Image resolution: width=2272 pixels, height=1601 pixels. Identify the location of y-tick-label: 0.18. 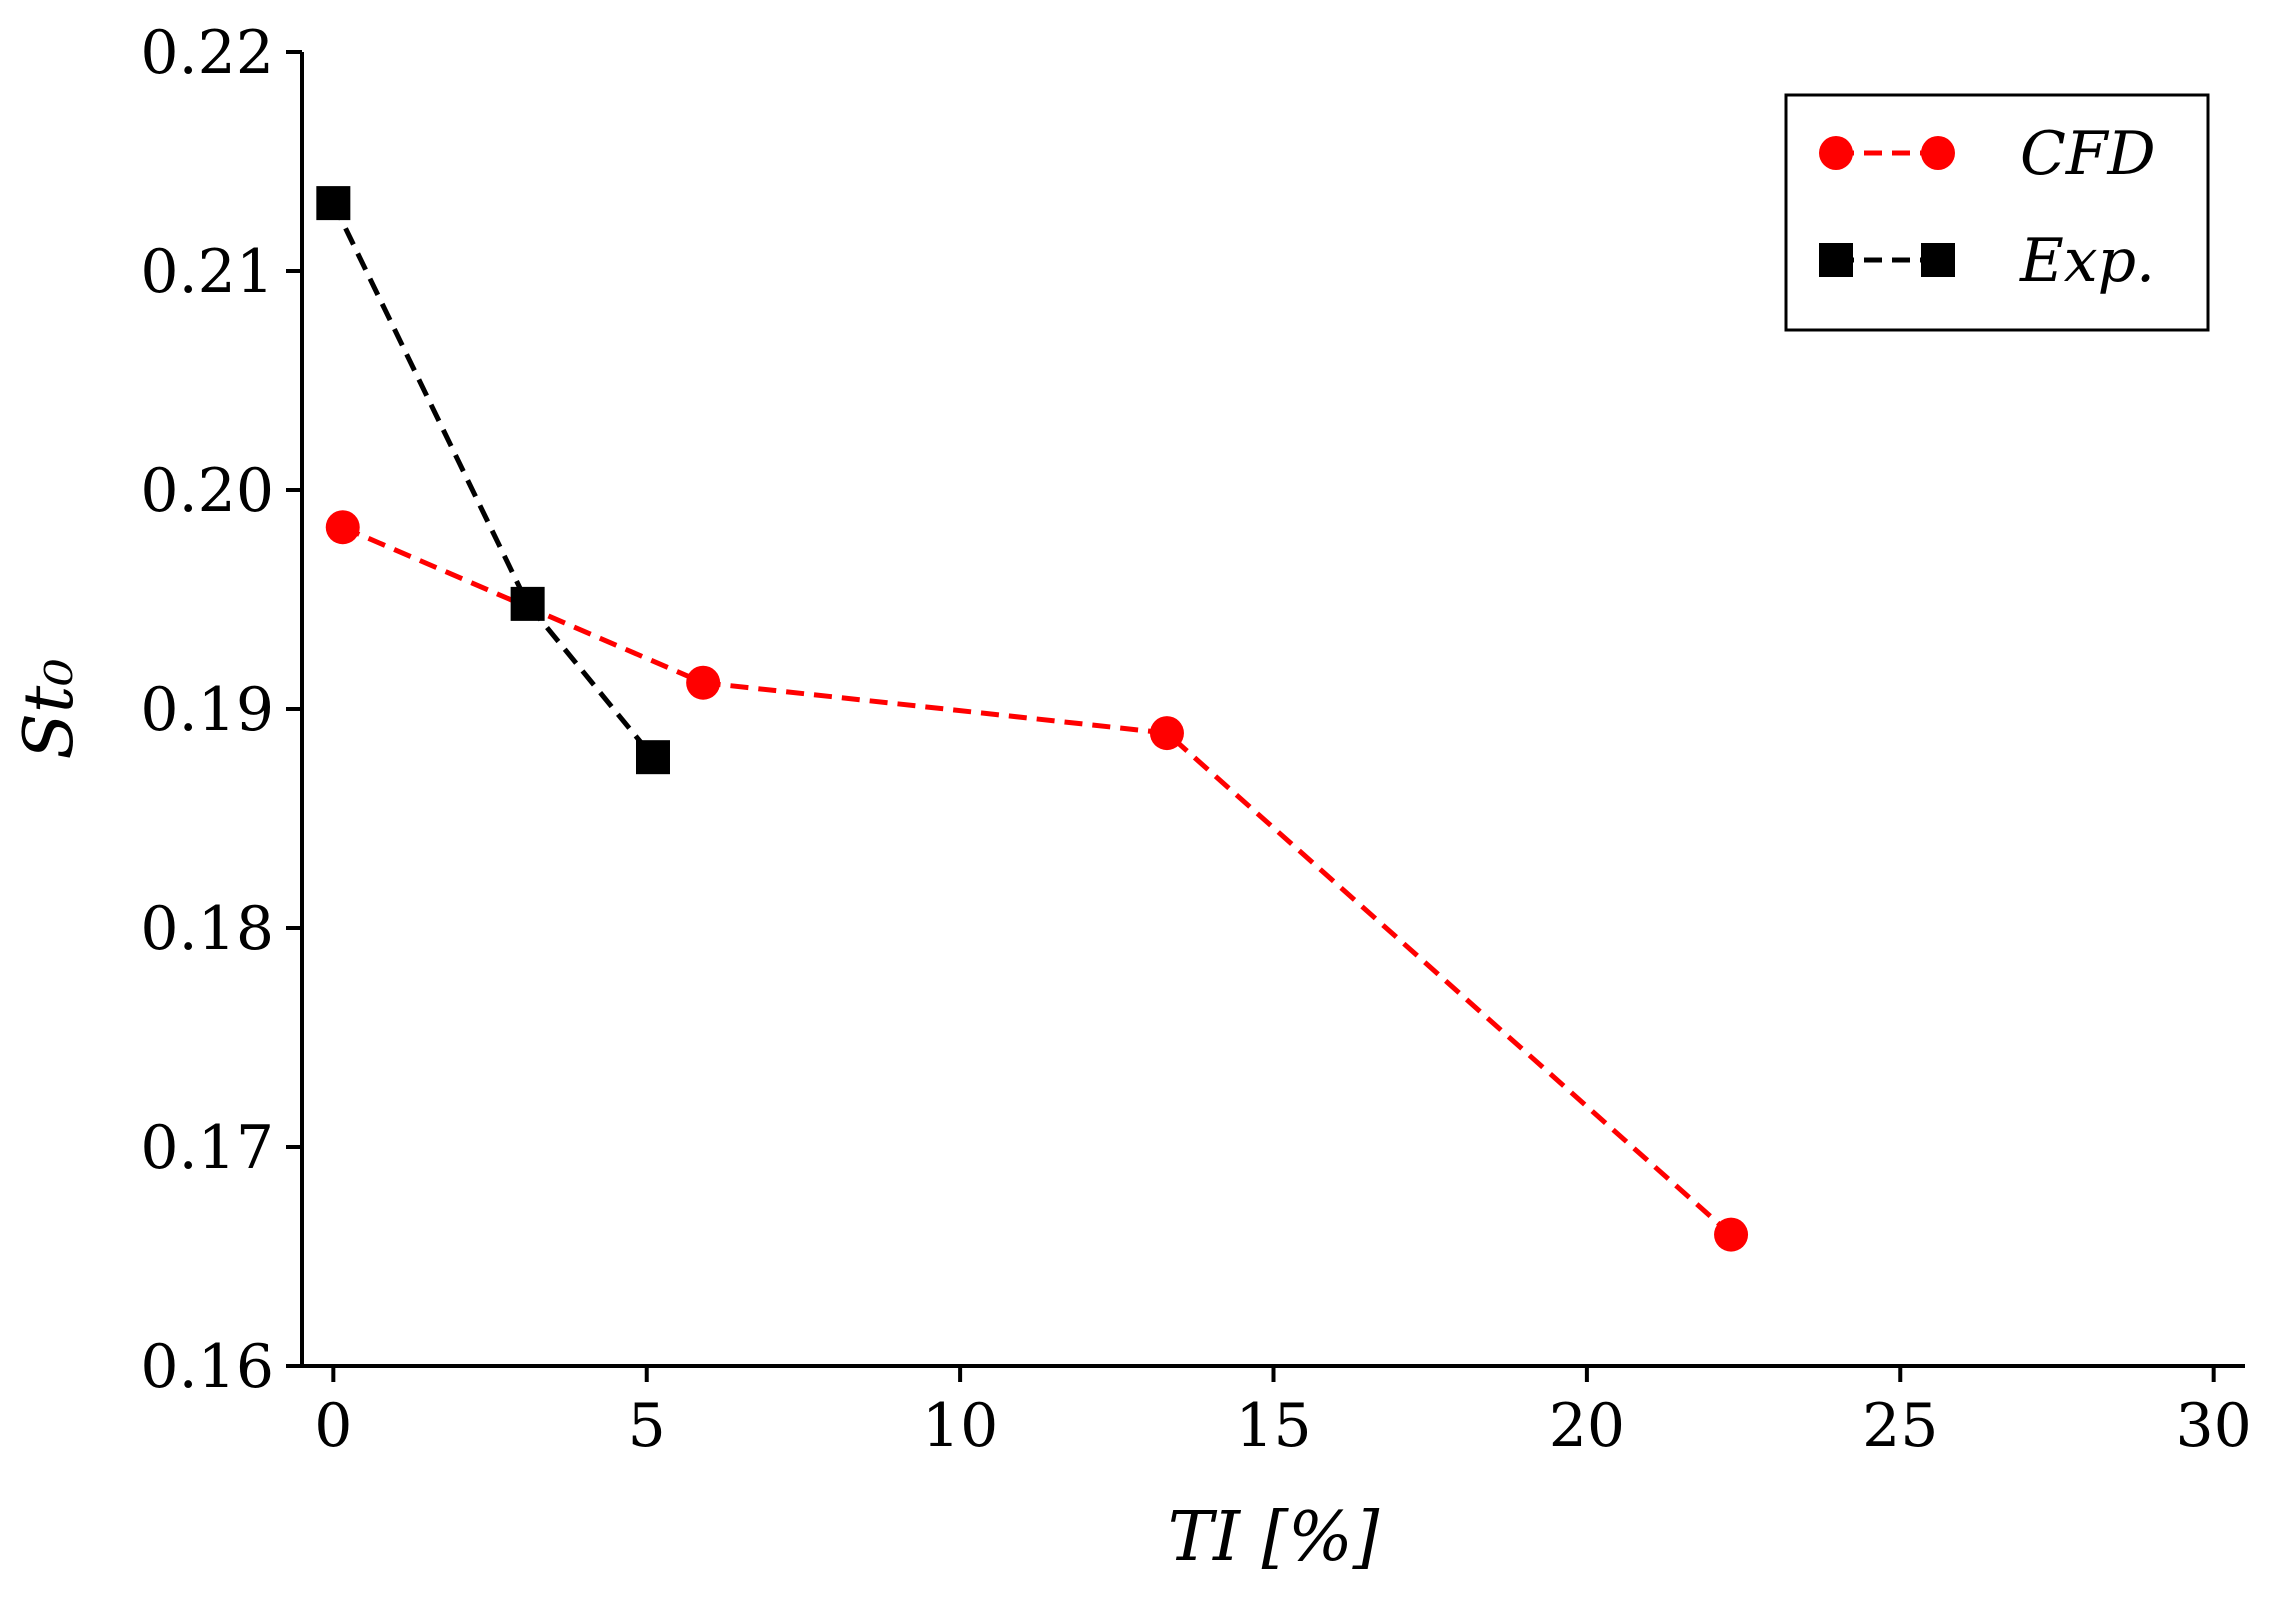
(207, 929).